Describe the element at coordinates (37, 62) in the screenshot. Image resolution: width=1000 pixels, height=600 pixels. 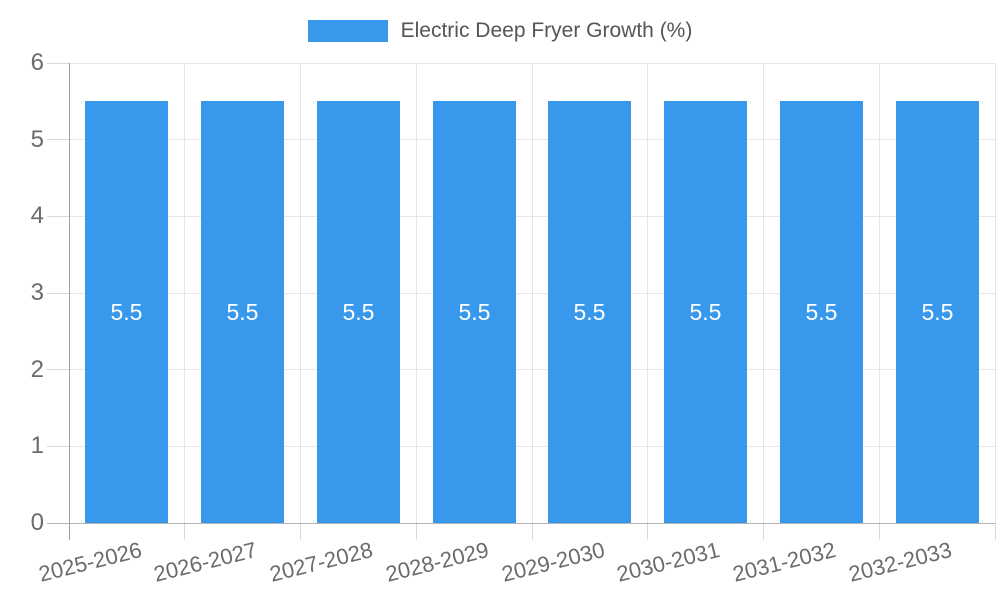
I see `y-tick-label: 6` at that location.